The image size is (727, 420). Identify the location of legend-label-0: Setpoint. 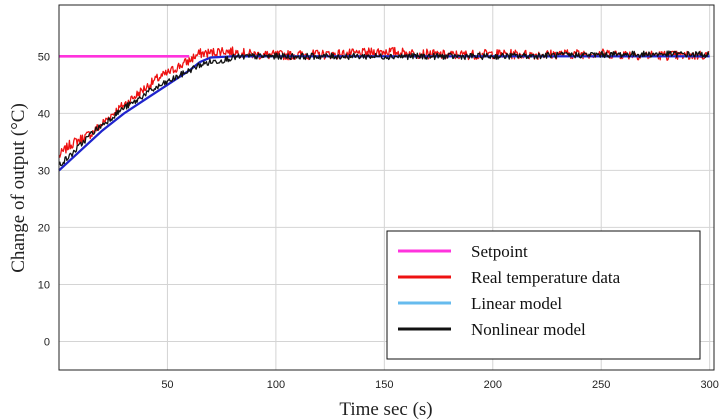
(499, 251).